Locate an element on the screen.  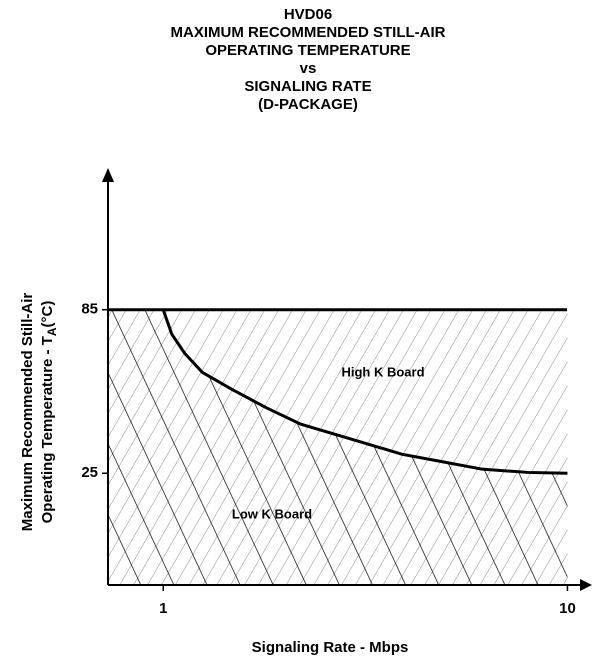
y-axis-label: Operating Temperature - TA(°C) is located at coordinates (49, 412).